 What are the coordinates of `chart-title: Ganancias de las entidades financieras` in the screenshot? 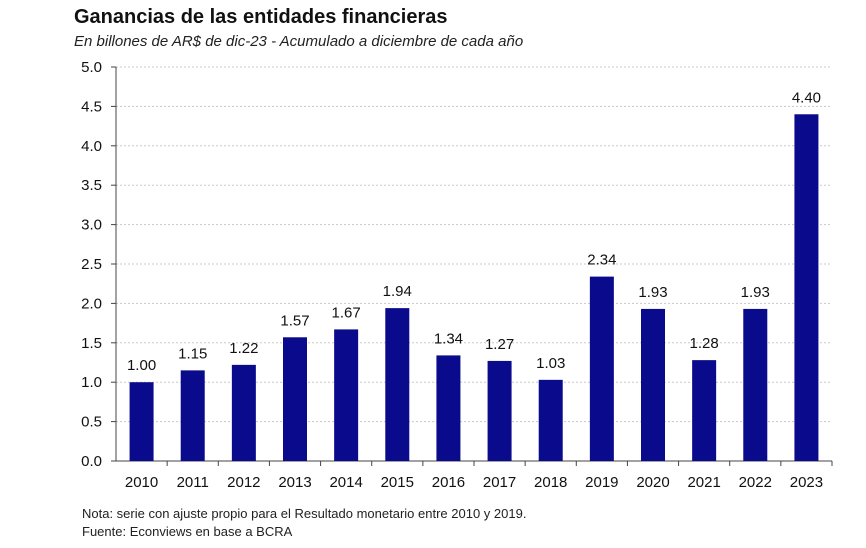 It's located at (261, 17).